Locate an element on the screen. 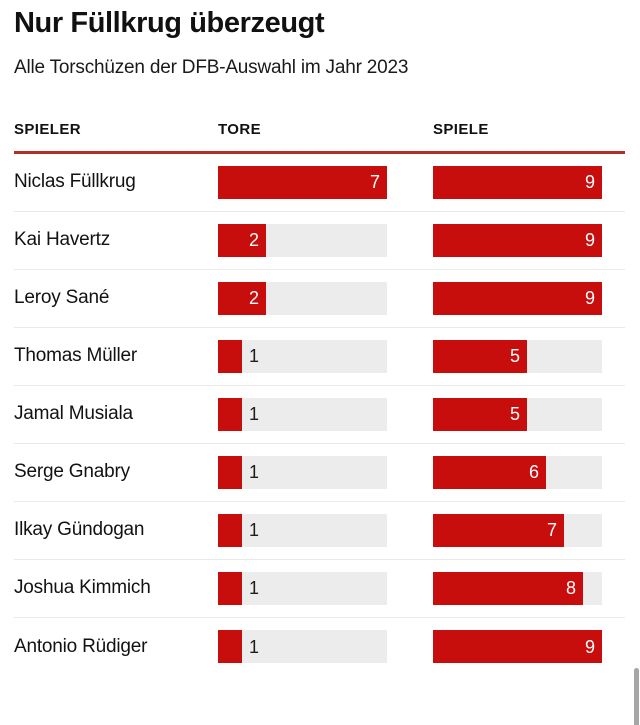  table-row: Joshua Kimmich 1 8 is located at coordinates (319, 589).